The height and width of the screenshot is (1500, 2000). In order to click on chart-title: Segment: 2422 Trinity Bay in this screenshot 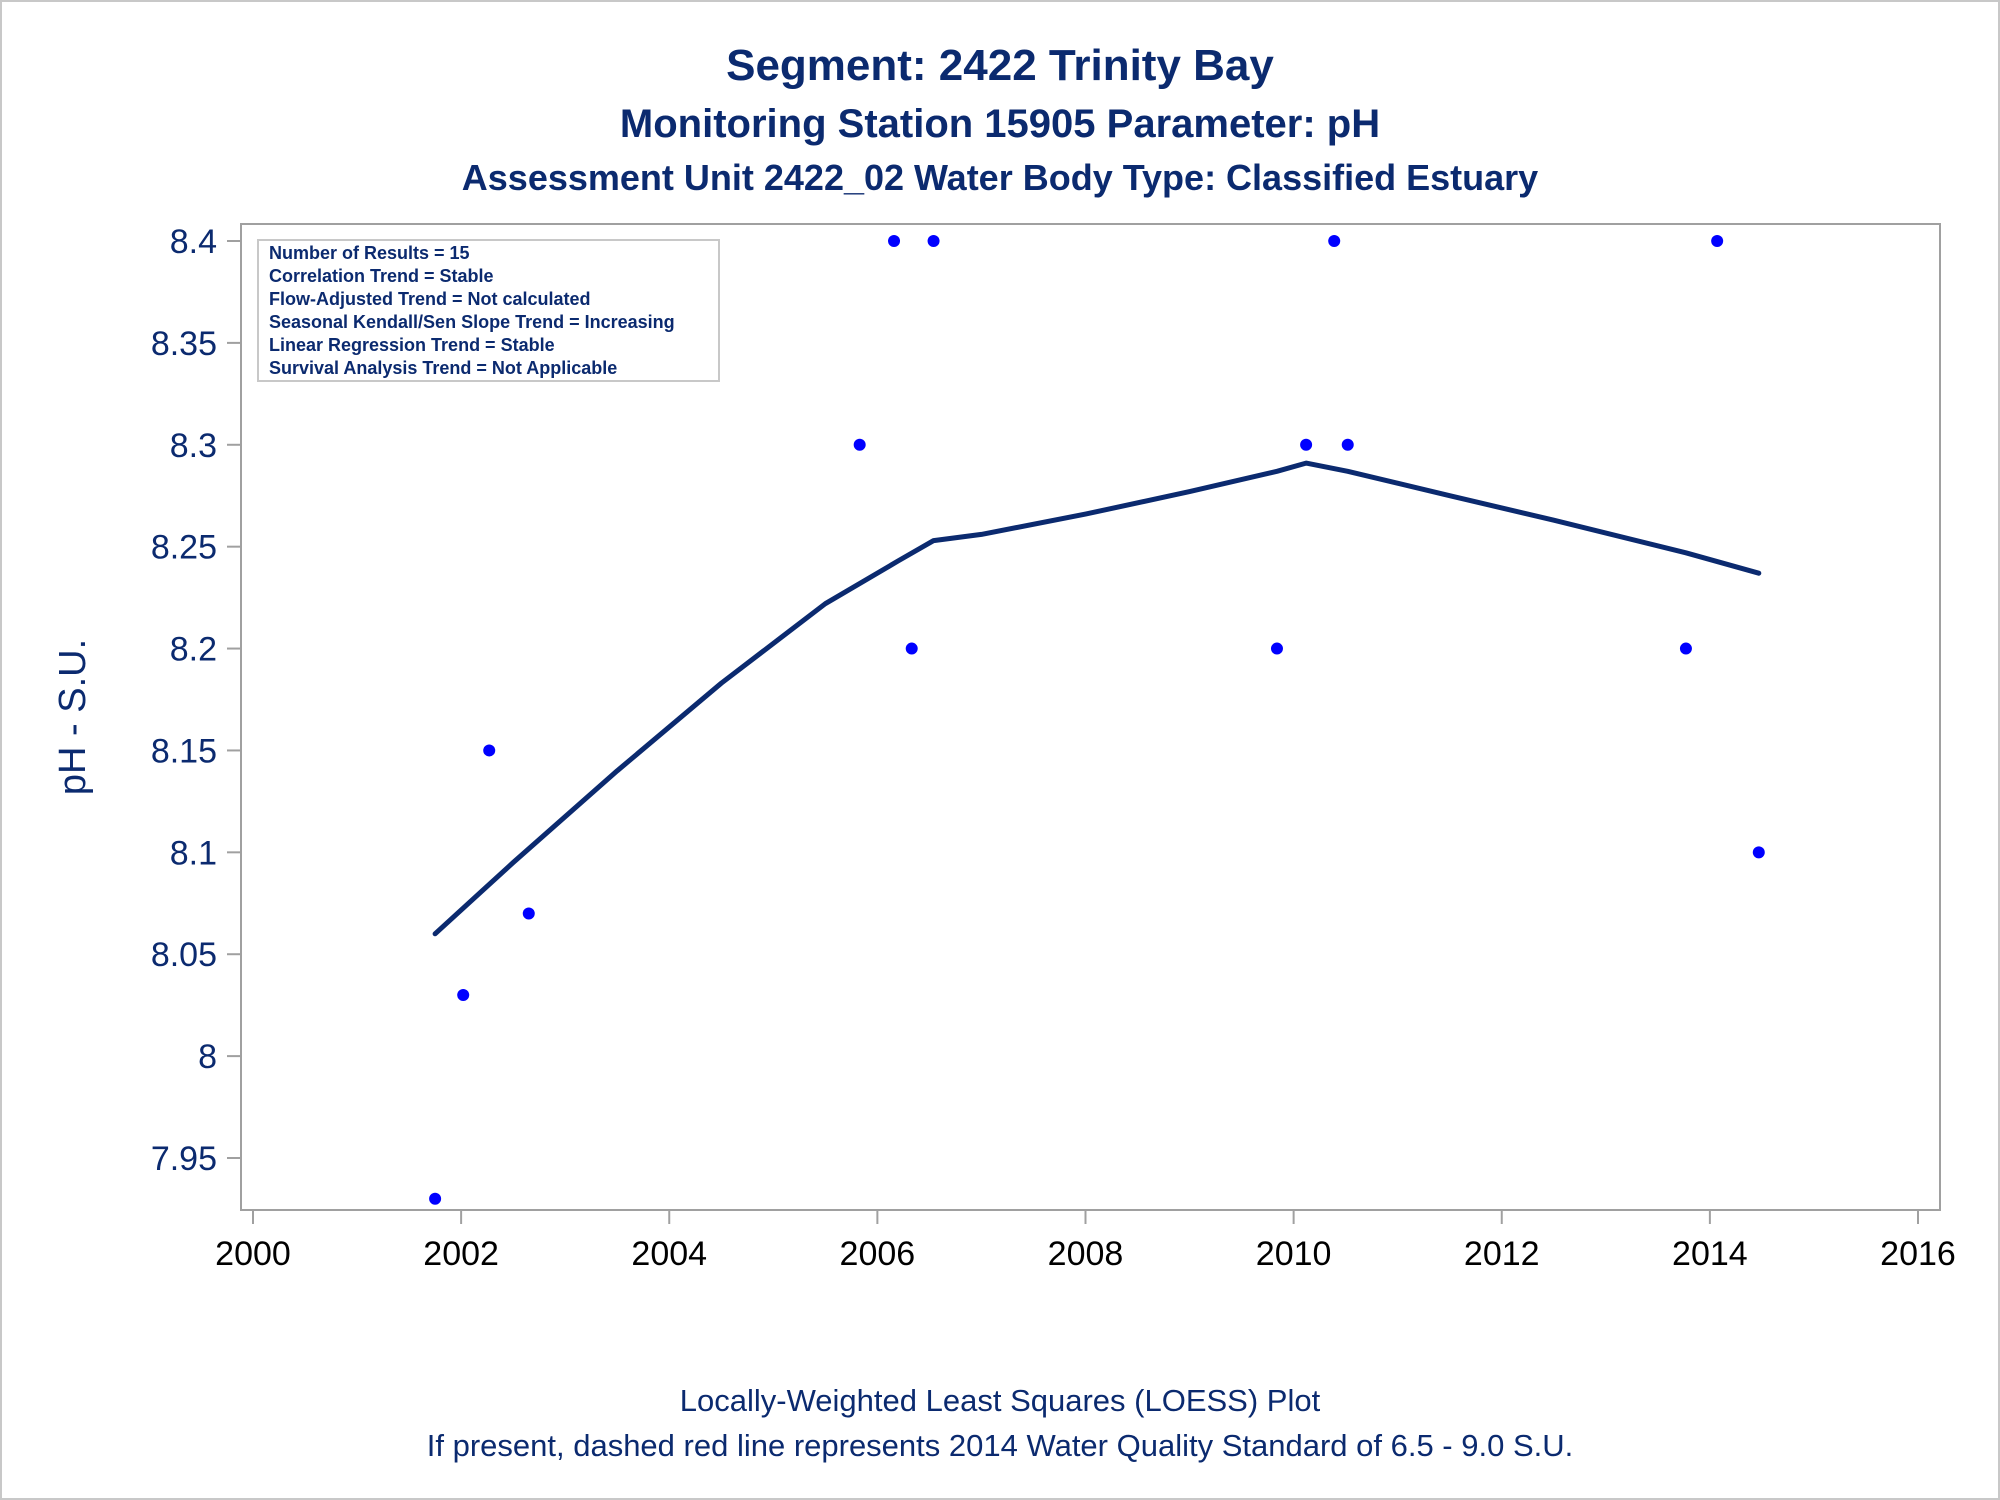, I will do `click(1000, 65)`.